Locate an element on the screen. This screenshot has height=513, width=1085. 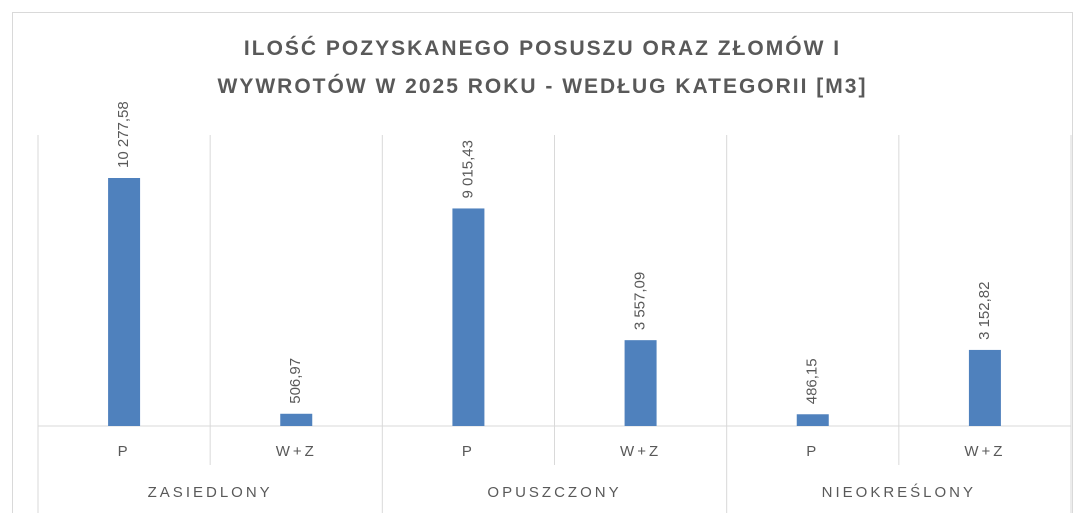
value-label: 9 015,43 is located at coordinates (467, 169).